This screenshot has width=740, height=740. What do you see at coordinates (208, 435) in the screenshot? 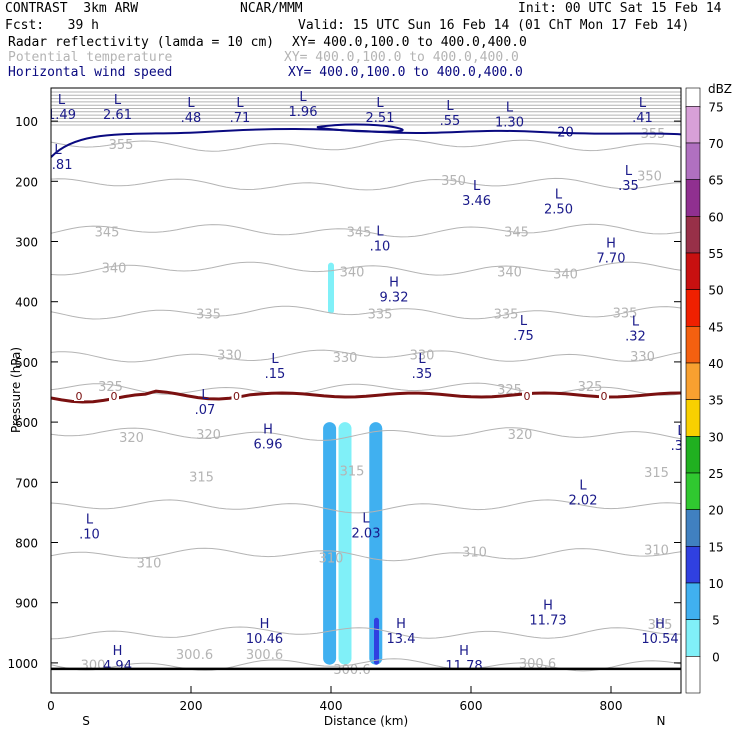
I see `theta-label: 320` at bounding box center [208, 435].